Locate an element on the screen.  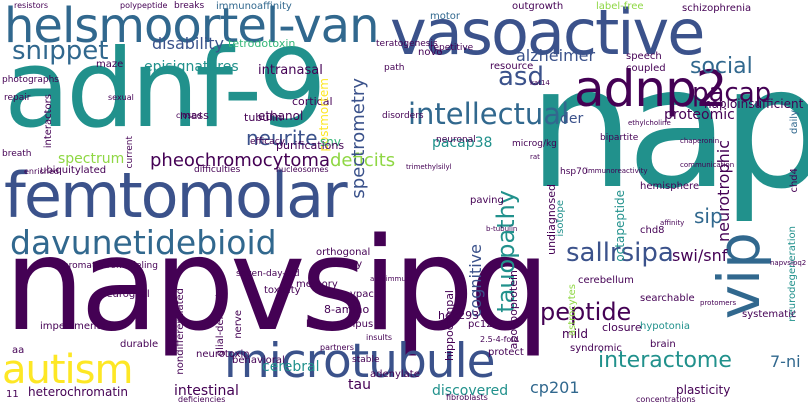
cloud-word-b-tubulin: b-tubulin is located at coordinates (502, 229).